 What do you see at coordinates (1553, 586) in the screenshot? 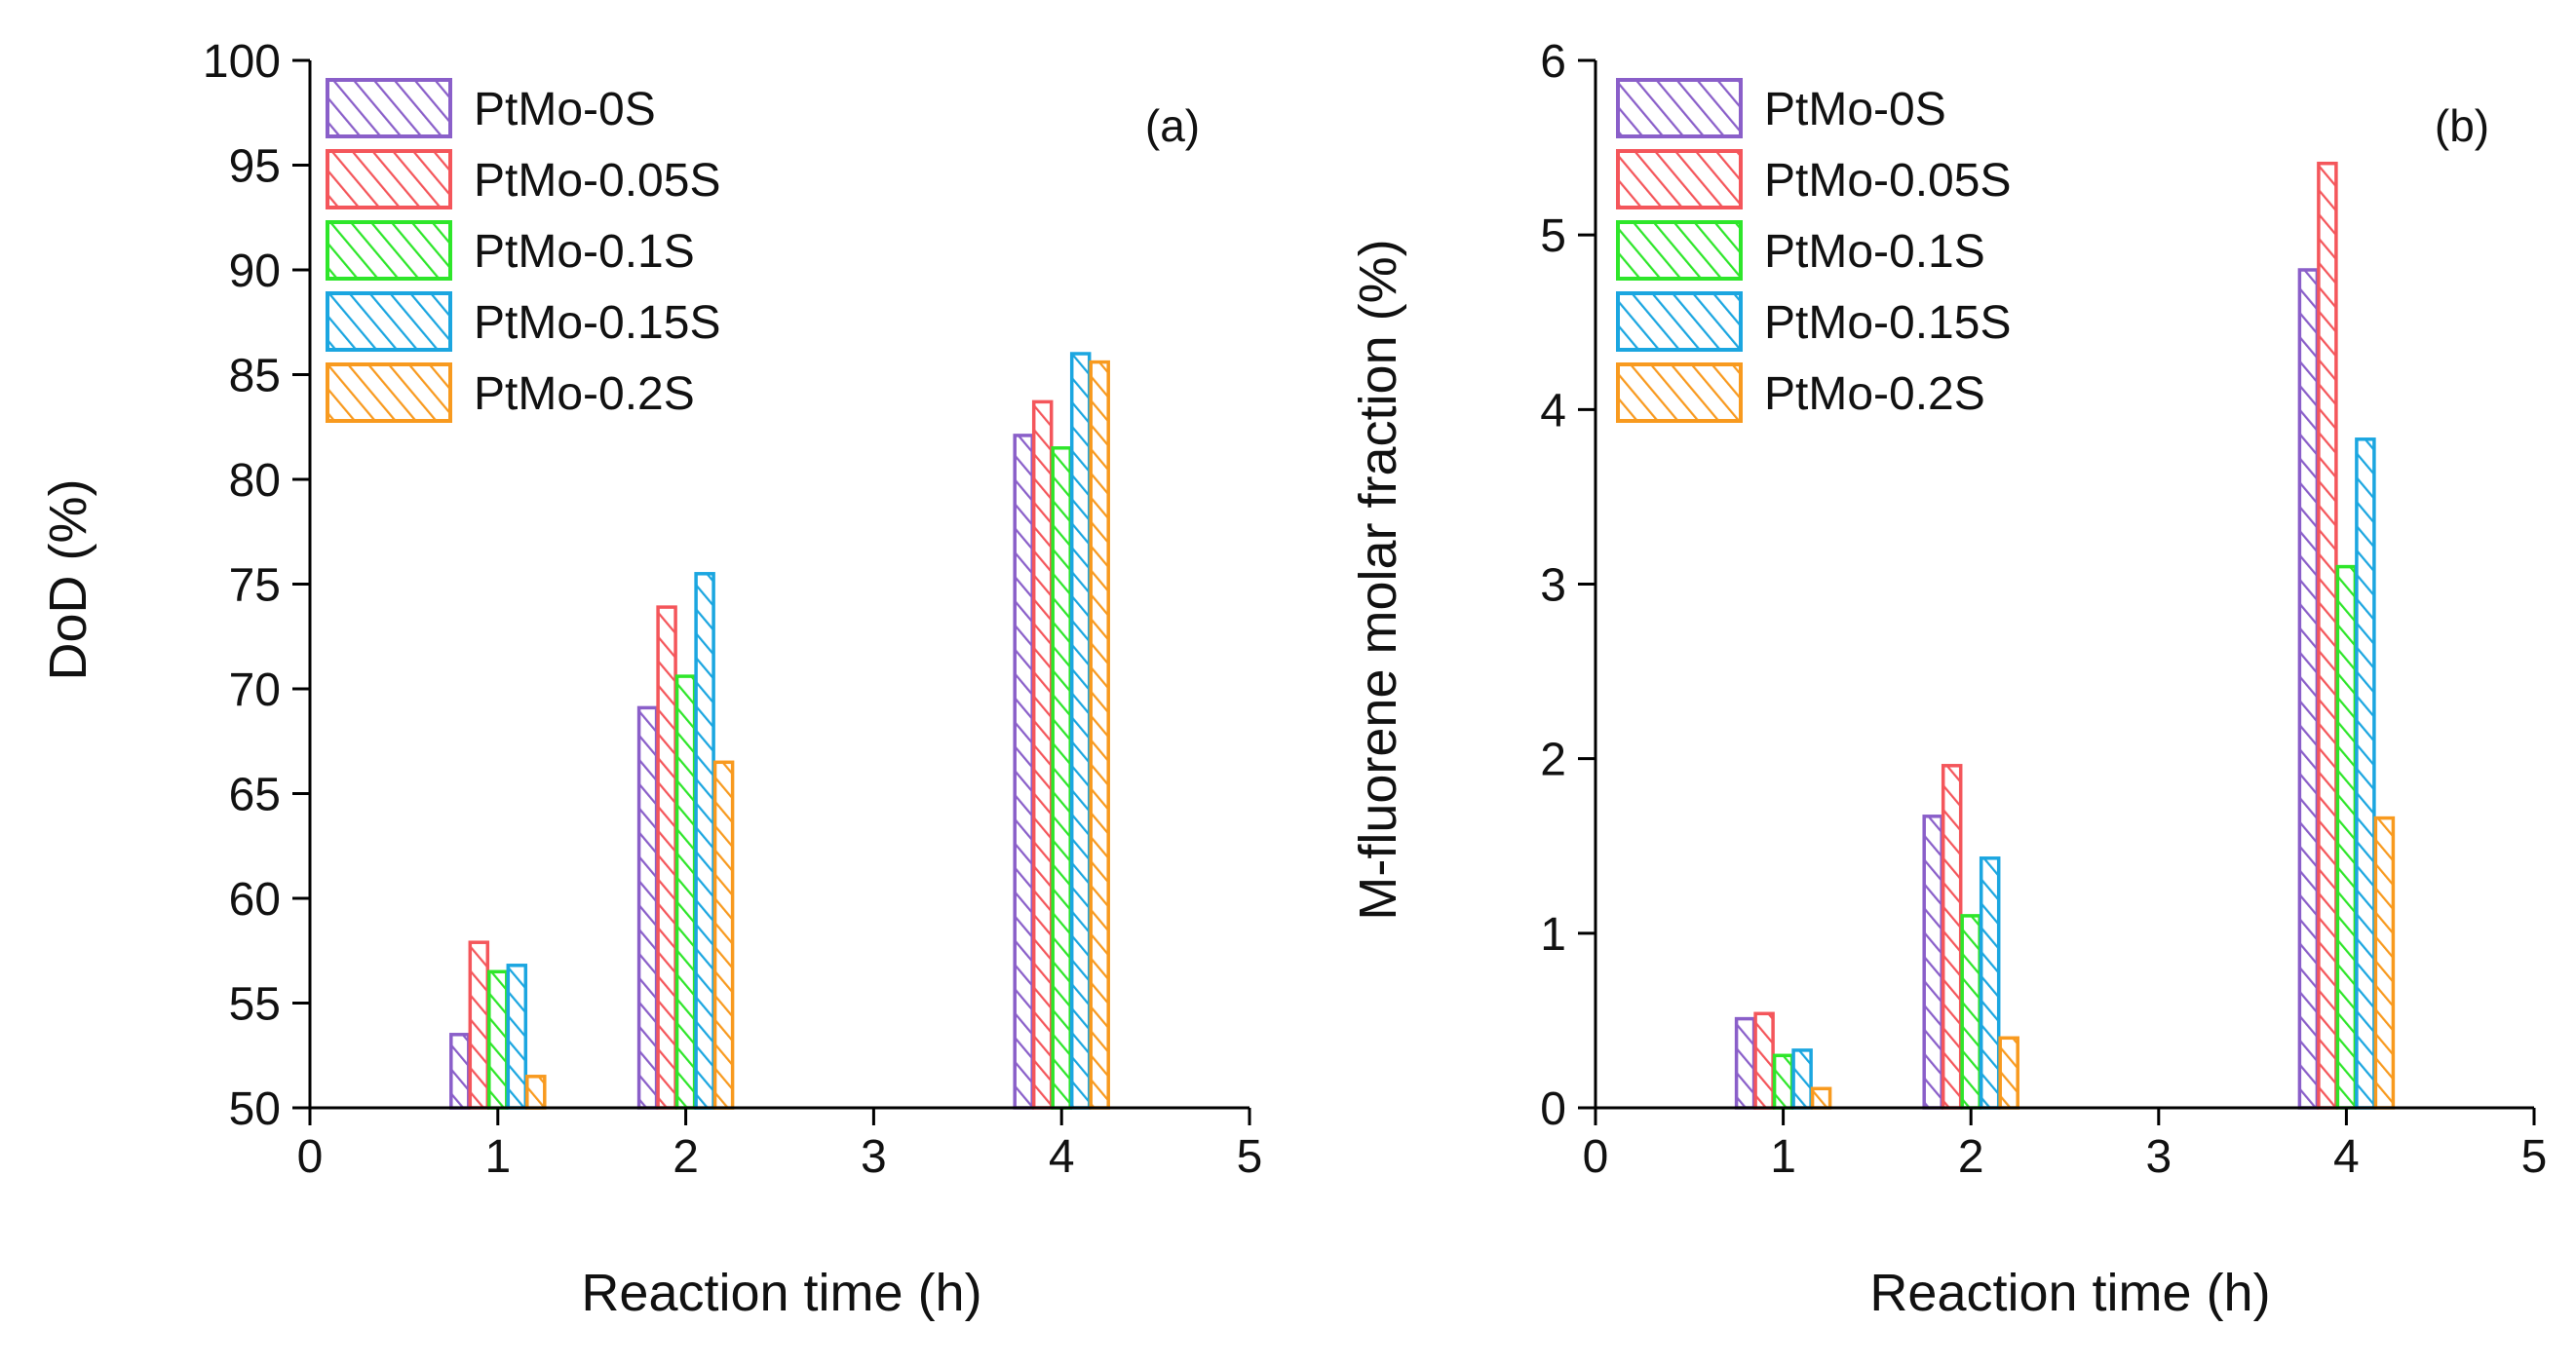
I see `y-tick-label: 3` at bounding box center [1553, 586].